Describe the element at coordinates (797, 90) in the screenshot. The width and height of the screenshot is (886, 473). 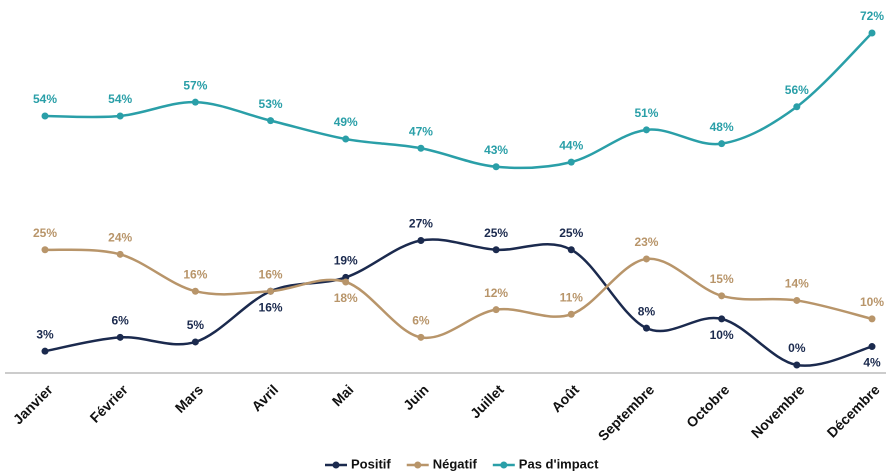
I see `data-label: 56%` at that location.